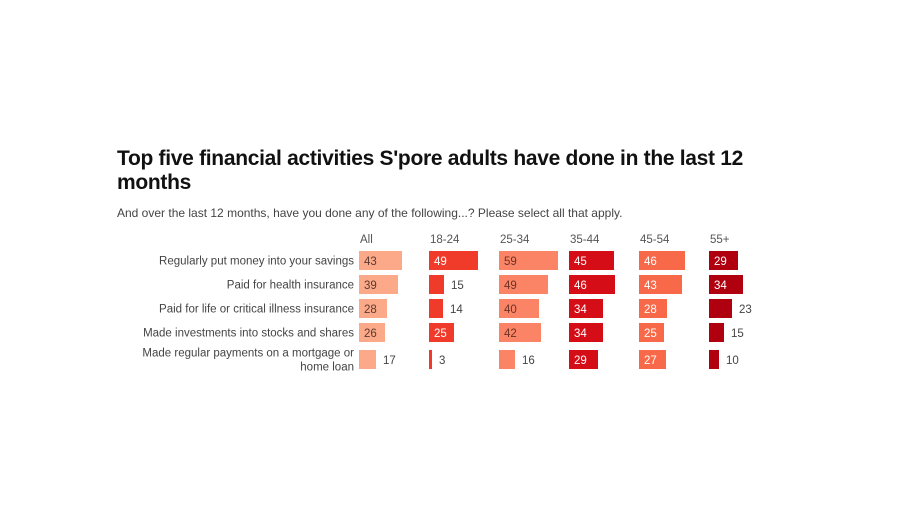 The image size is (900, 506). What do you see at coordinates (456, 310) in the screenshot?
I see `data-label: 14` at bounding box center [456, 310].